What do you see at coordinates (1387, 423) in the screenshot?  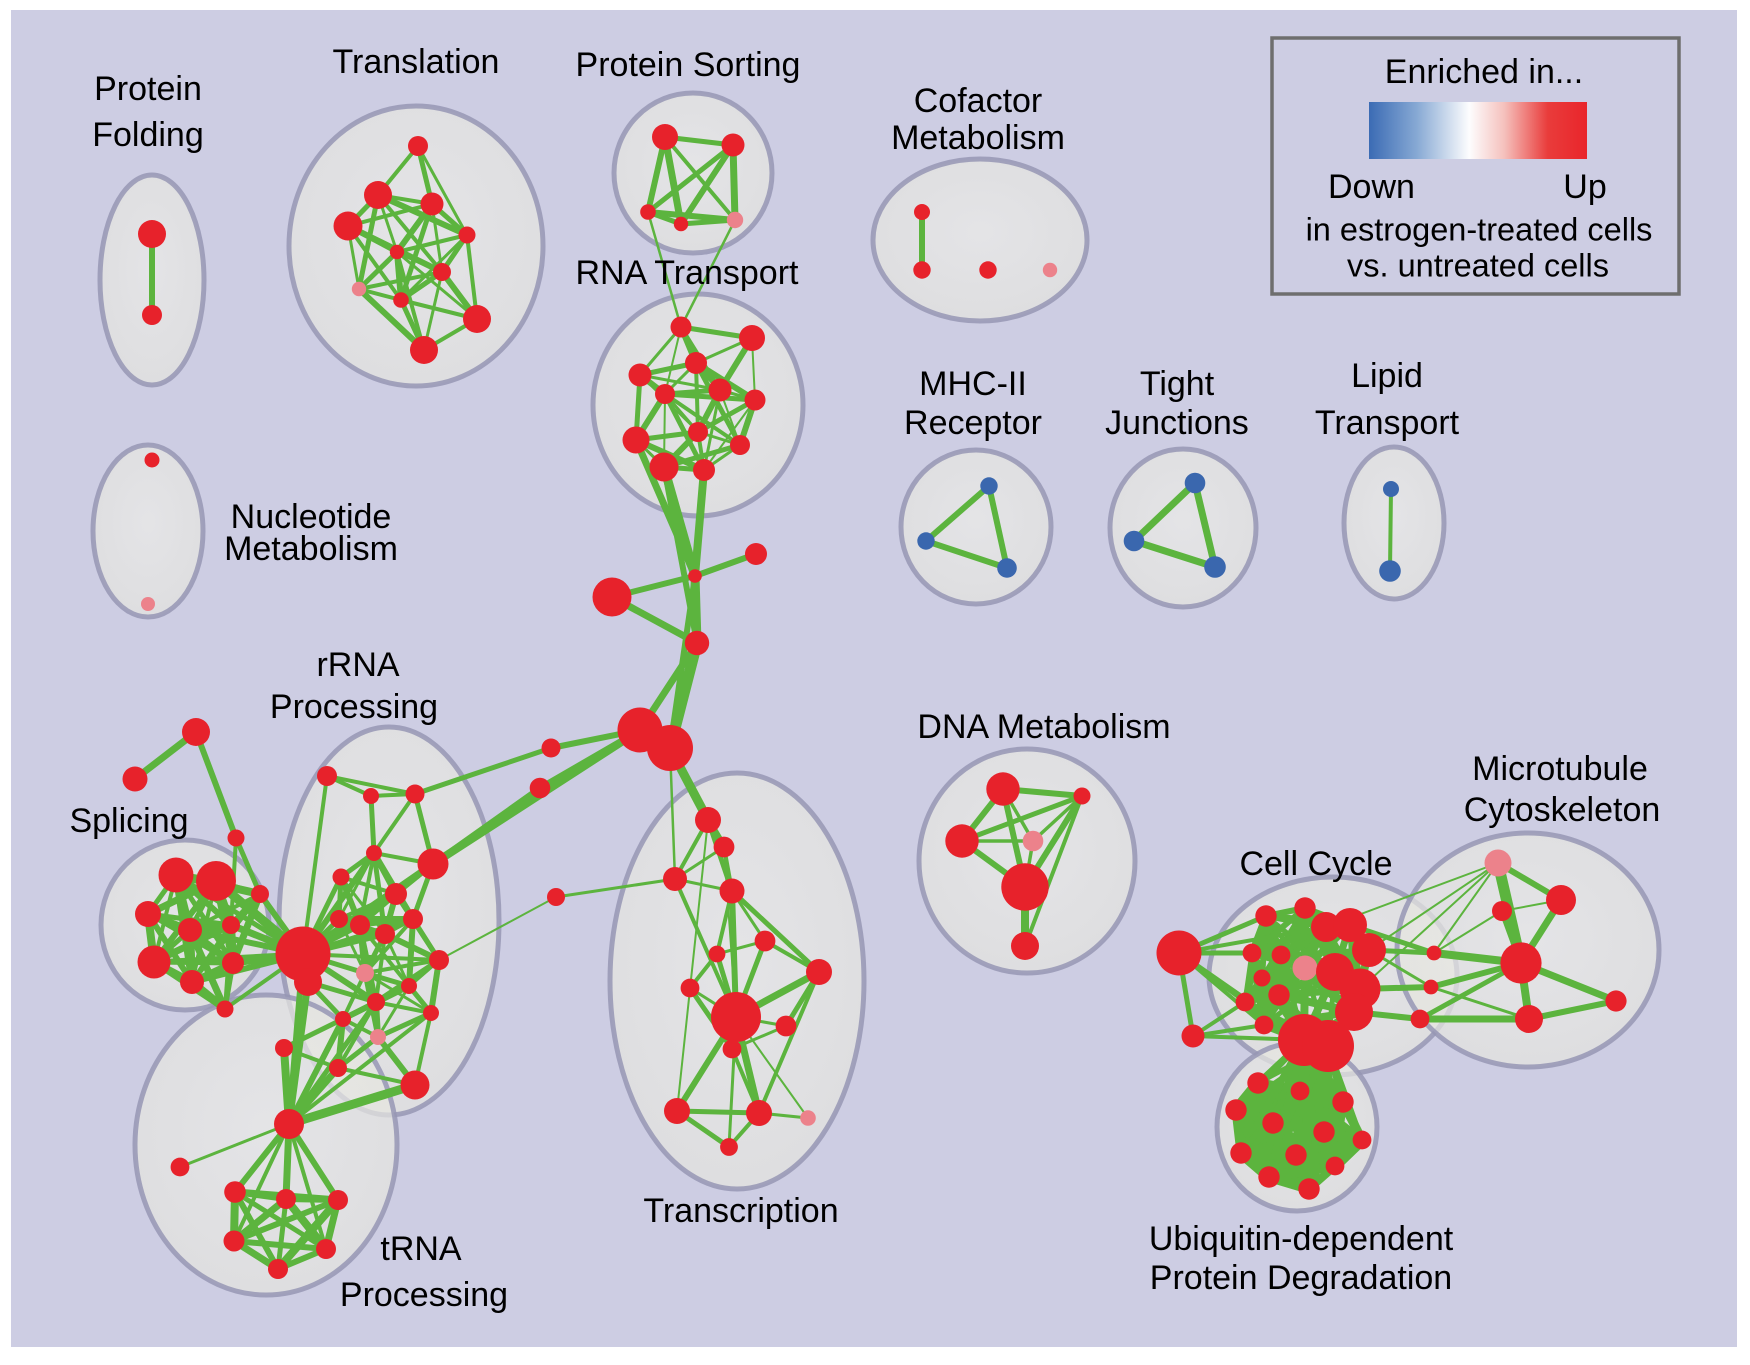 I see `svg-text: Transport` at bounding box center [1387, 423].